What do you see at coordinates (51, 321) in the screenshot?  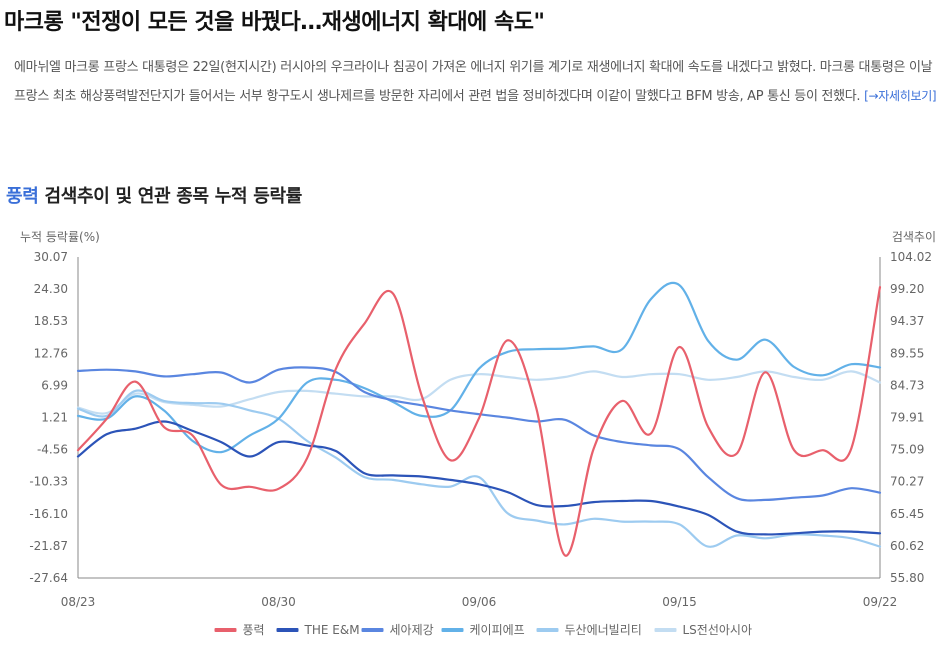 I see `y-left-tick-label: 18.53` at bounding box center [51, 321].